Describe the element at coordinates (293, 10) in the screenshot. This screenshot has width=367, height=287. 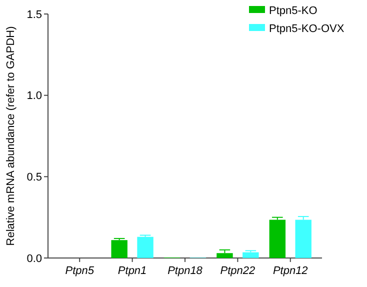
I see `legend-label: Ptpn5-KO` at that location.